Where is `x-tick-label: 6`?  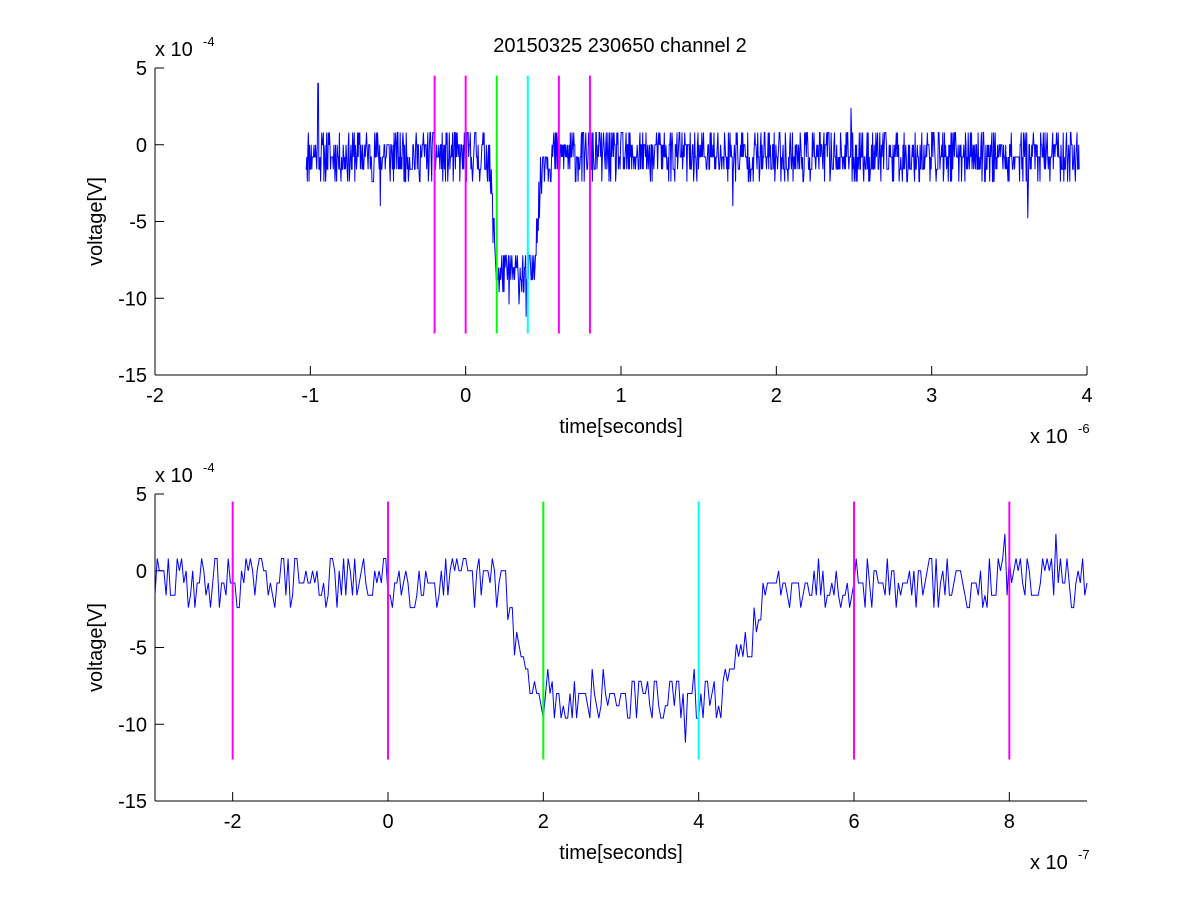 x-tick-label: 6 is located at coordinates (853, 822).